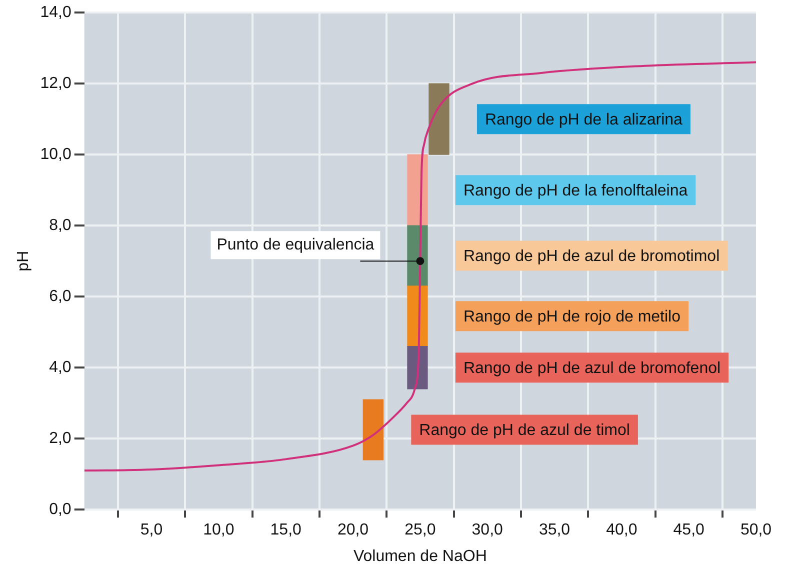  What do you see at coordinates (151, 530) in the screenshot?
I see `x-tick-label: 5,0` at bounding box center [151, 530].